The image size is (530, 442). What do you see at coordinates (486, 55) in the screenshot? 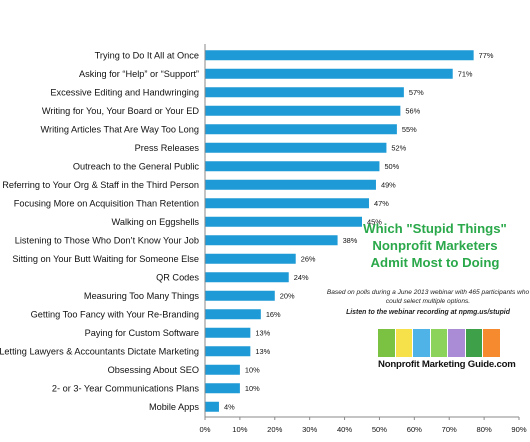
I see `value-label: 77%` at bounding box center [486, 55].